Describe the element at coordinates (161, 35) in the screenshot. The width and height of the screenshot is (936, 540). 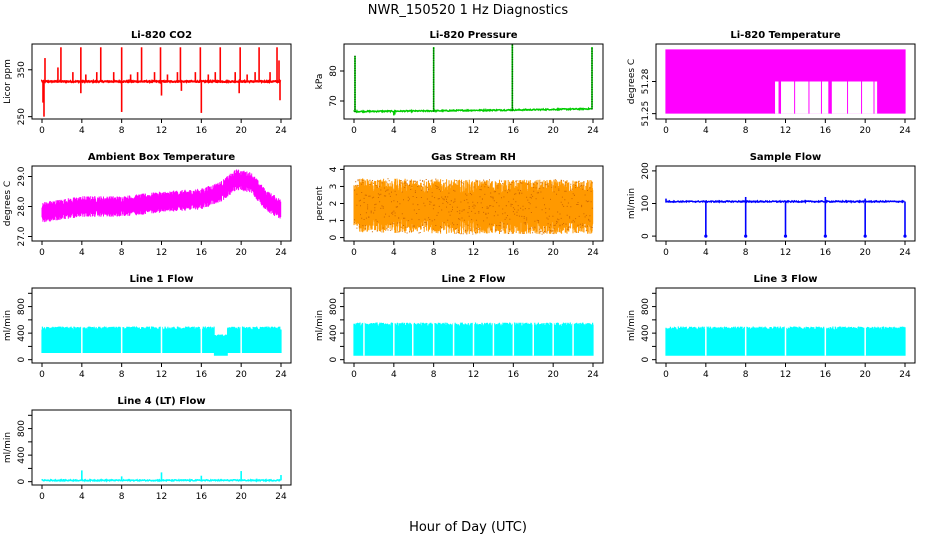
I see `panel-title: Li-820 CO2` at that location.